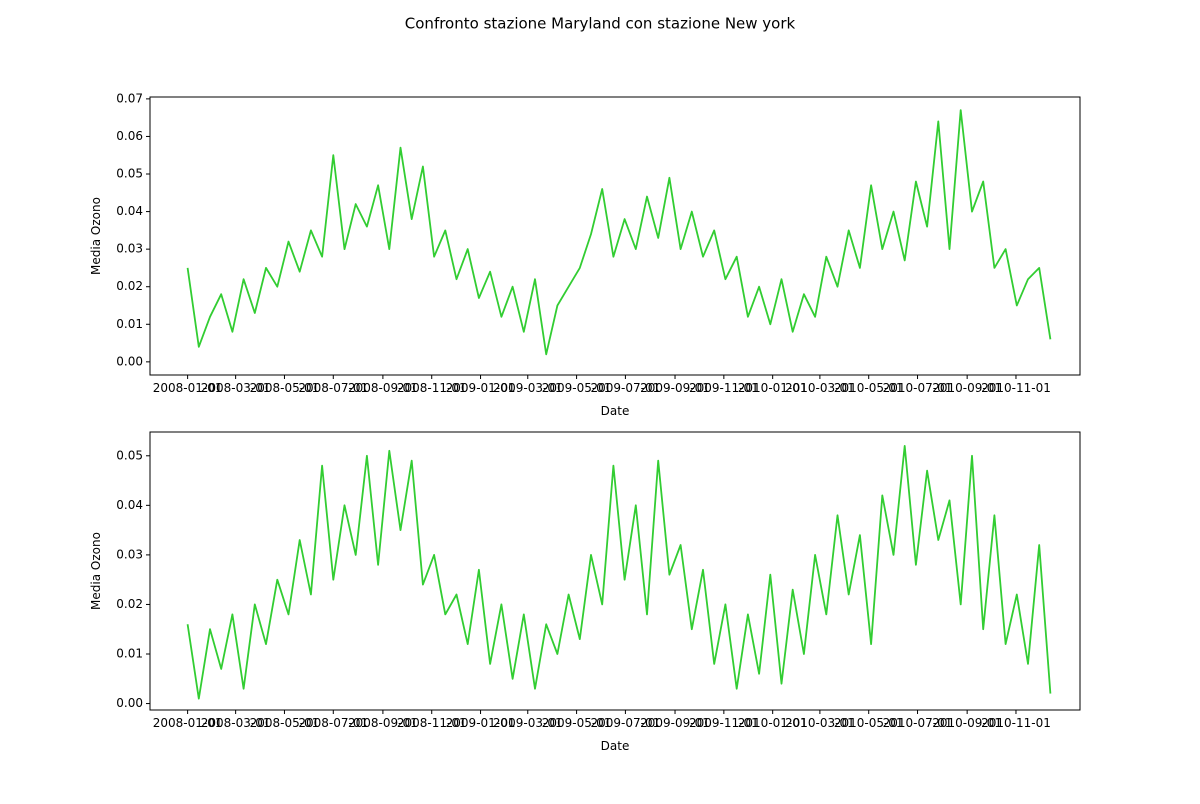 Image resolution: width=1200 pixels, height=804 pixels. Describe the element at coordinates (129, 98) in the screenshot. I see `y-tick-label: 0.07` at that location.